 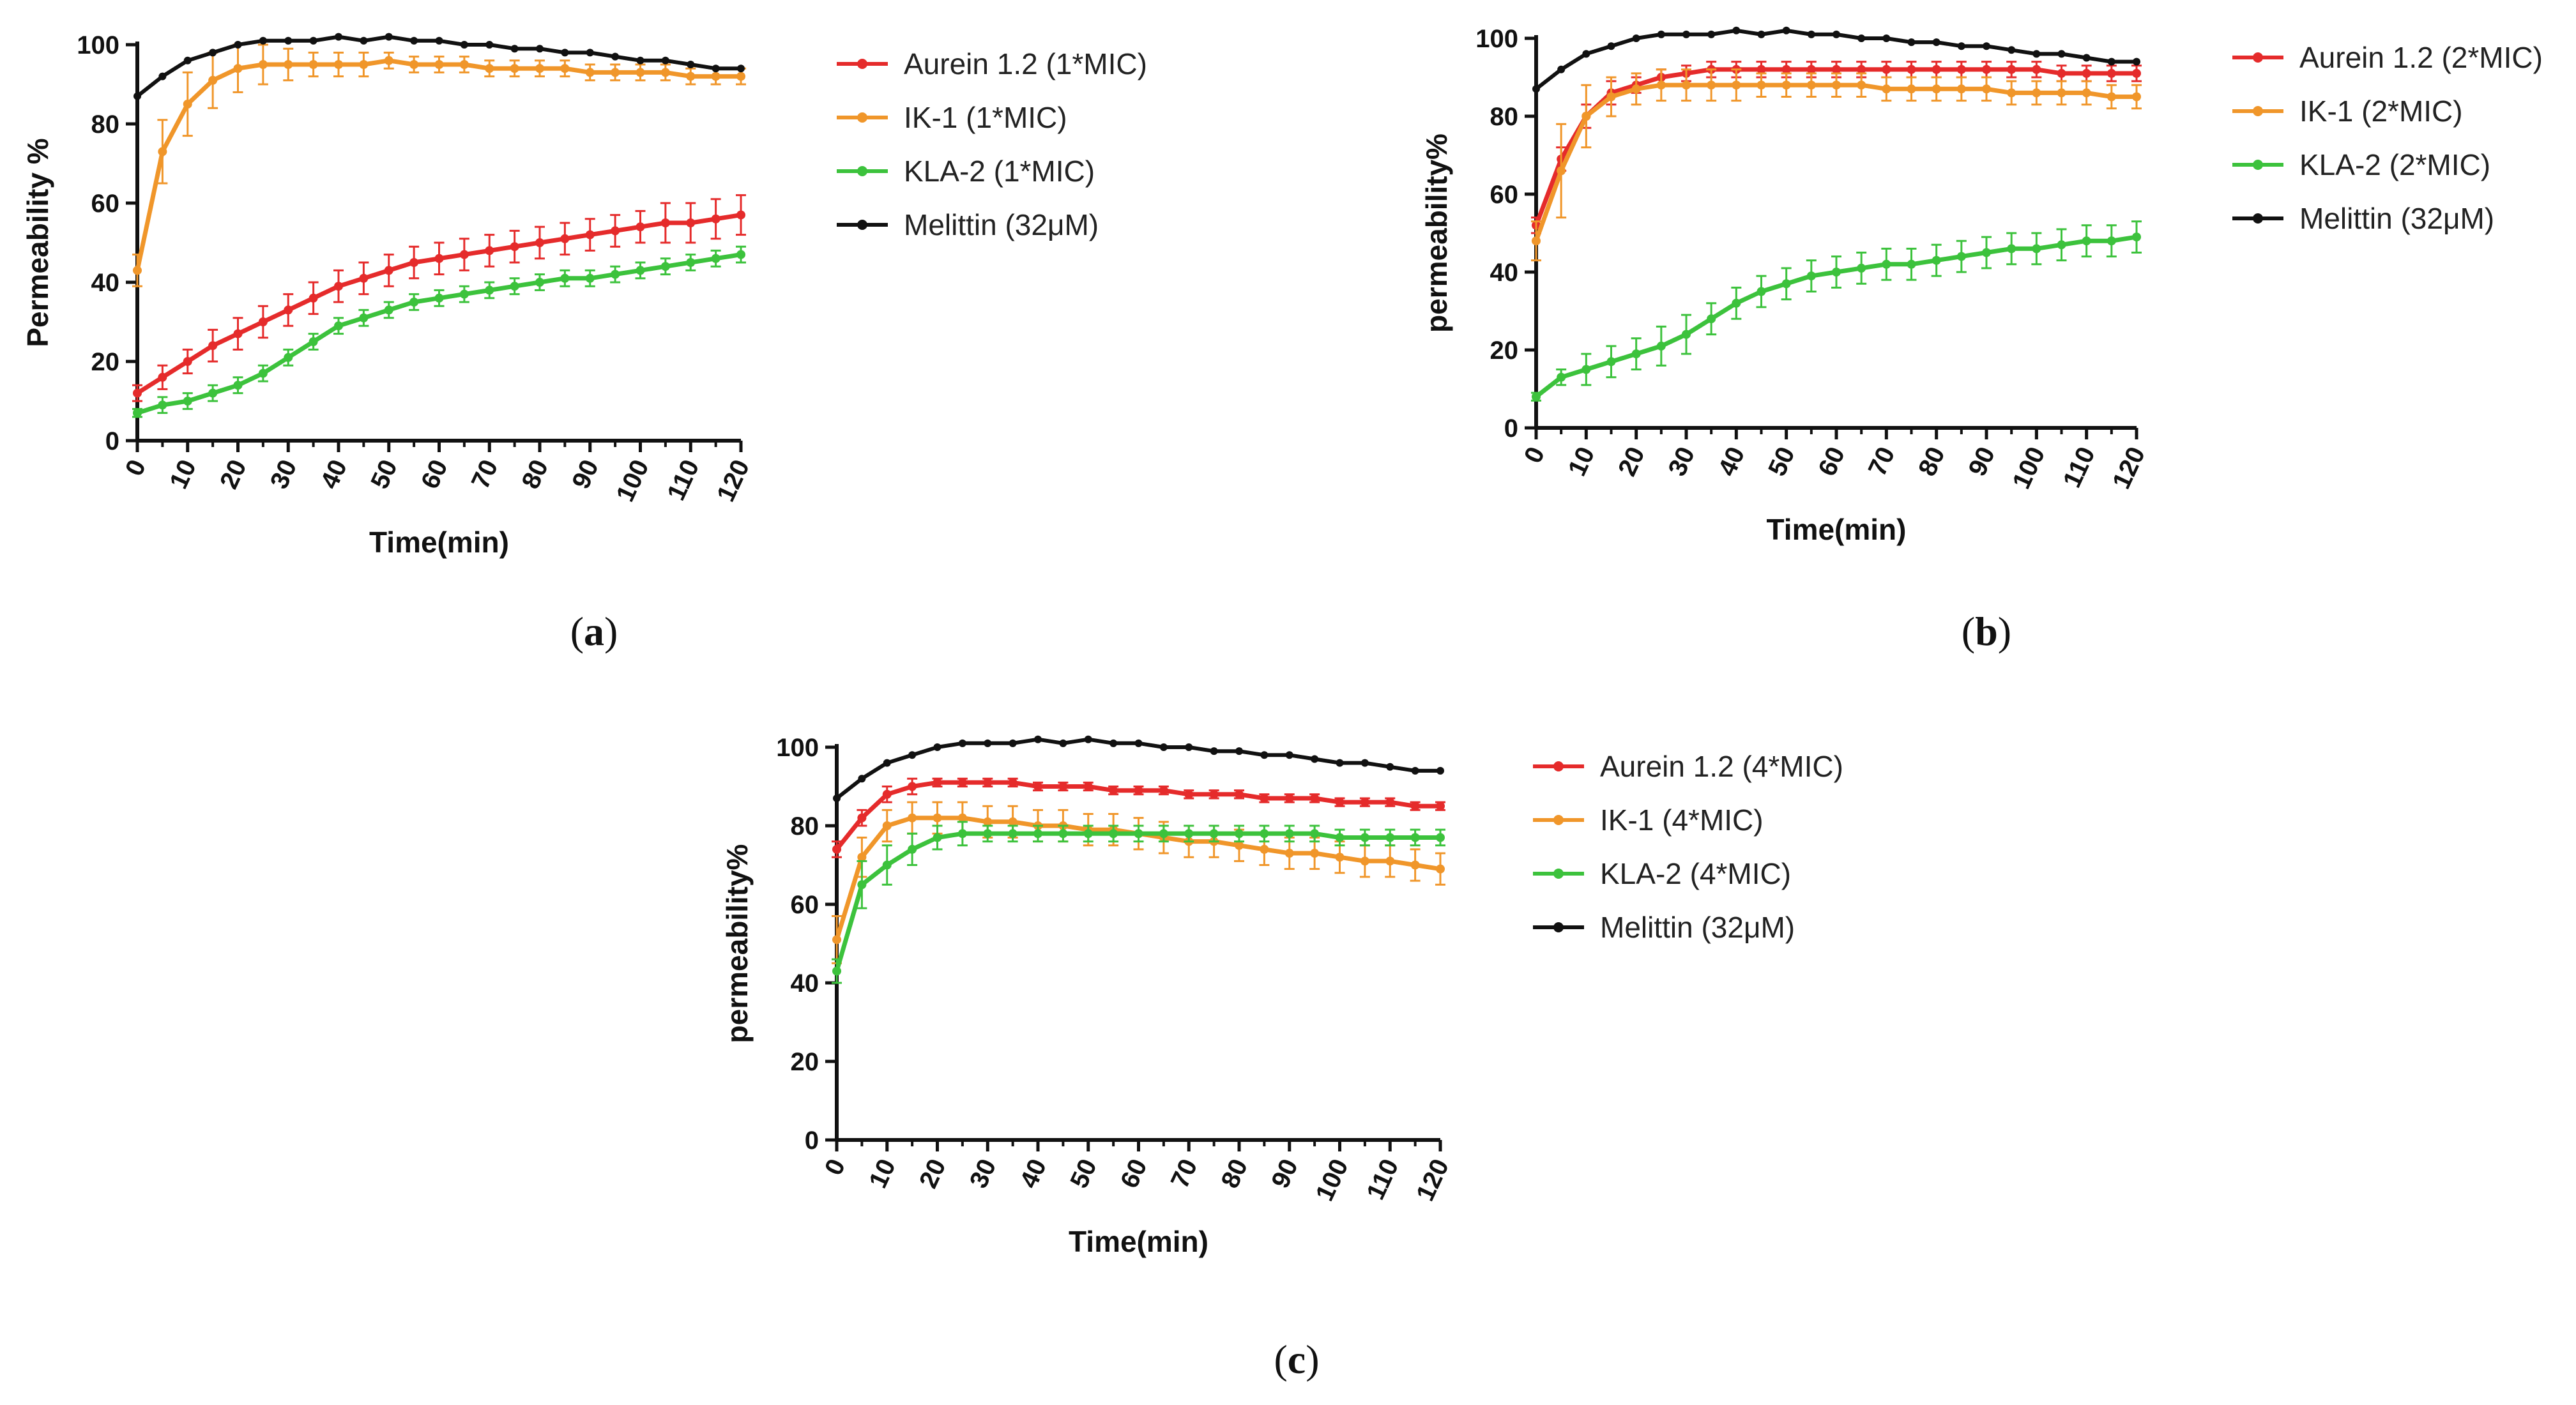 What do you see at coordinates (812, 1141) in the screenshot?
I see `y-tick-label: 0` at bounding box center [812, 1141].